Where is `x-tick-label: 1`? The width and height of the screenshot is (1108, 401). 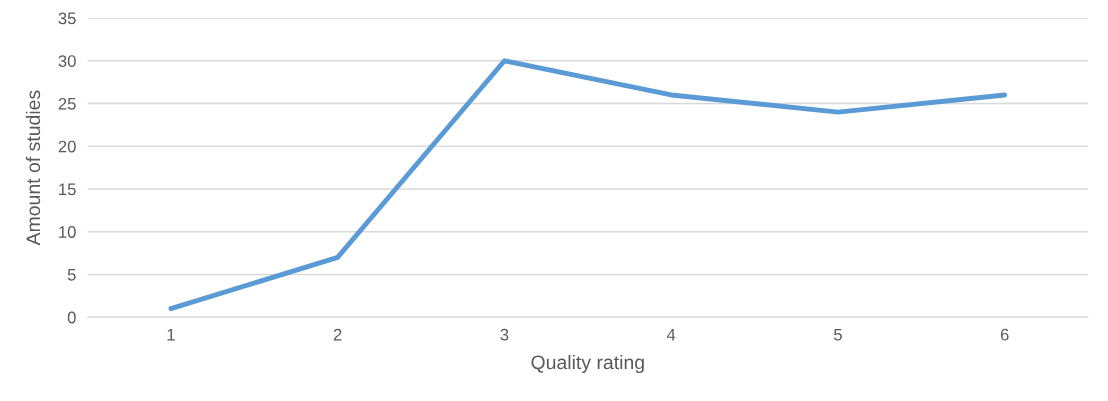
x-tick-label: 1 is located at coordinates (171, 334).